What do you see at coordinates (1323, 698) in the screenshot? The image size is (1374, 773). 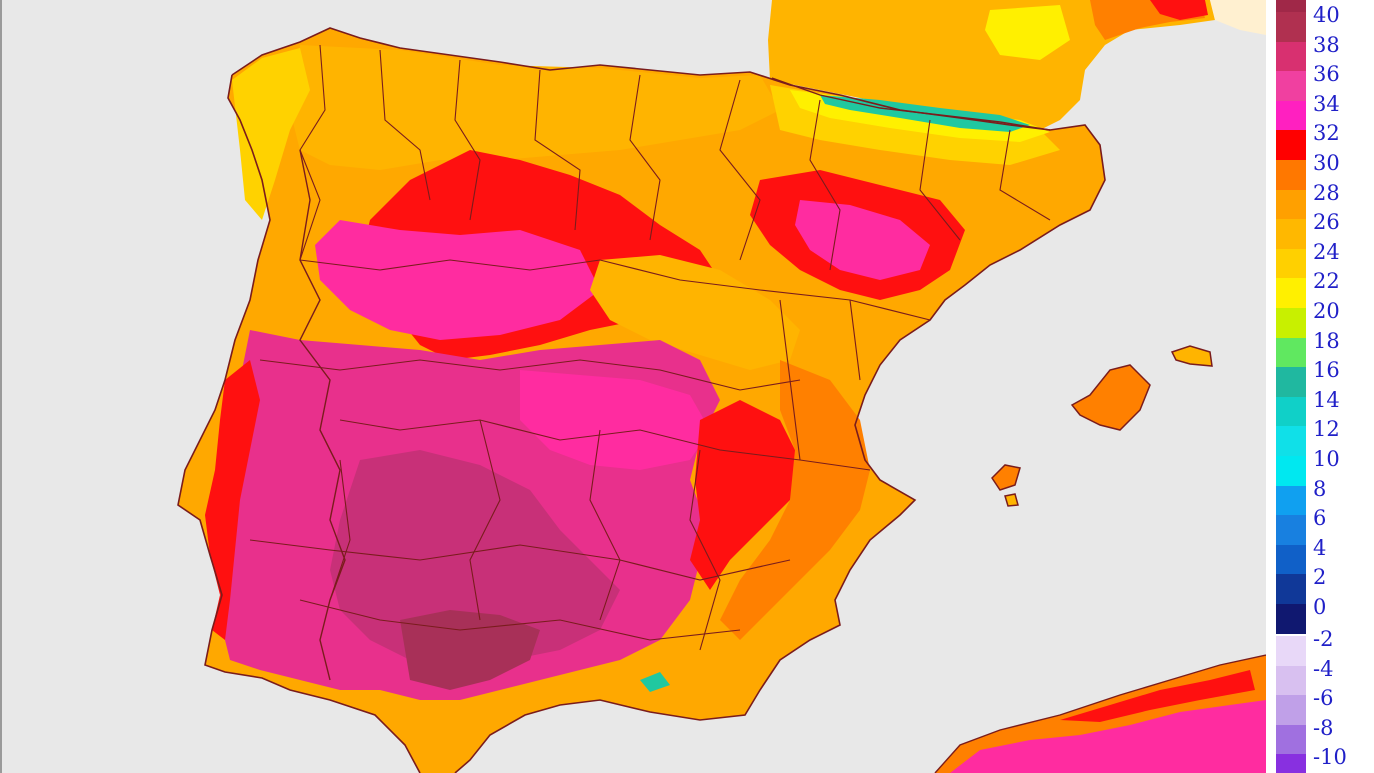 I see `legend-tick-label: -6` at bounding box center [1323, 698].